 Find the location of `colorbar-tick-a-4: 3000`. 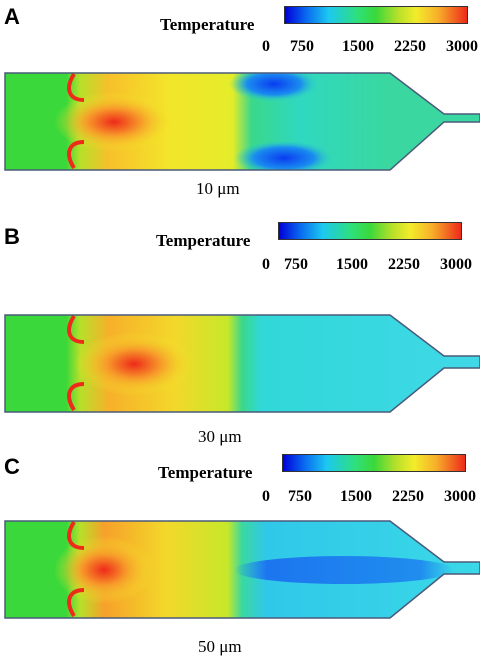

colorbar-tick-a-4: 3000 is located at coordinates (462, 46).